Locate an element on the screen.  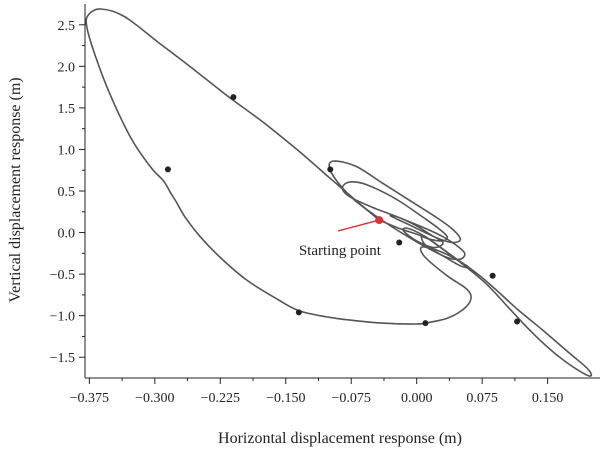
x-axis-label: Horizontal displacement response (m) is located at coordinates (340, 438).